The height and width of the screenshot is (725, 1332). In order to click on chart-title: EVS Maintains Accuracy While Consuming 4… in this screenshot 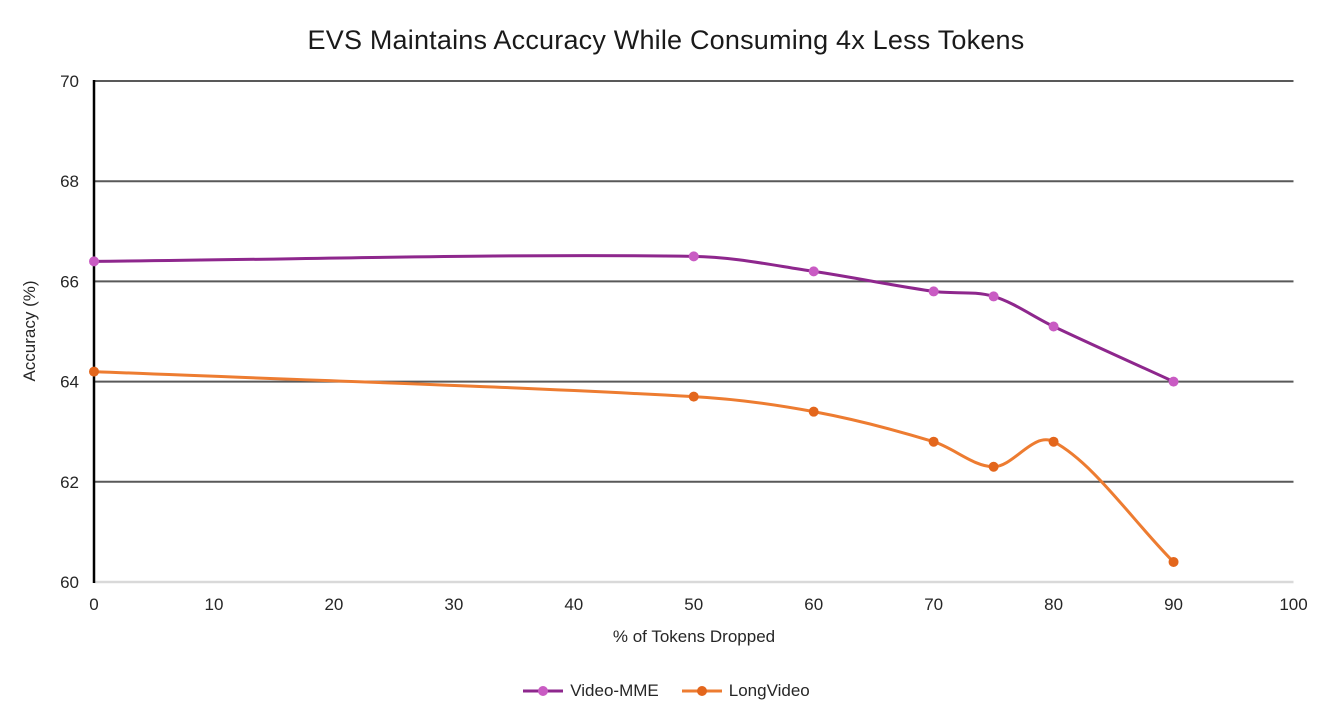, I will do `click(666, 40)`.